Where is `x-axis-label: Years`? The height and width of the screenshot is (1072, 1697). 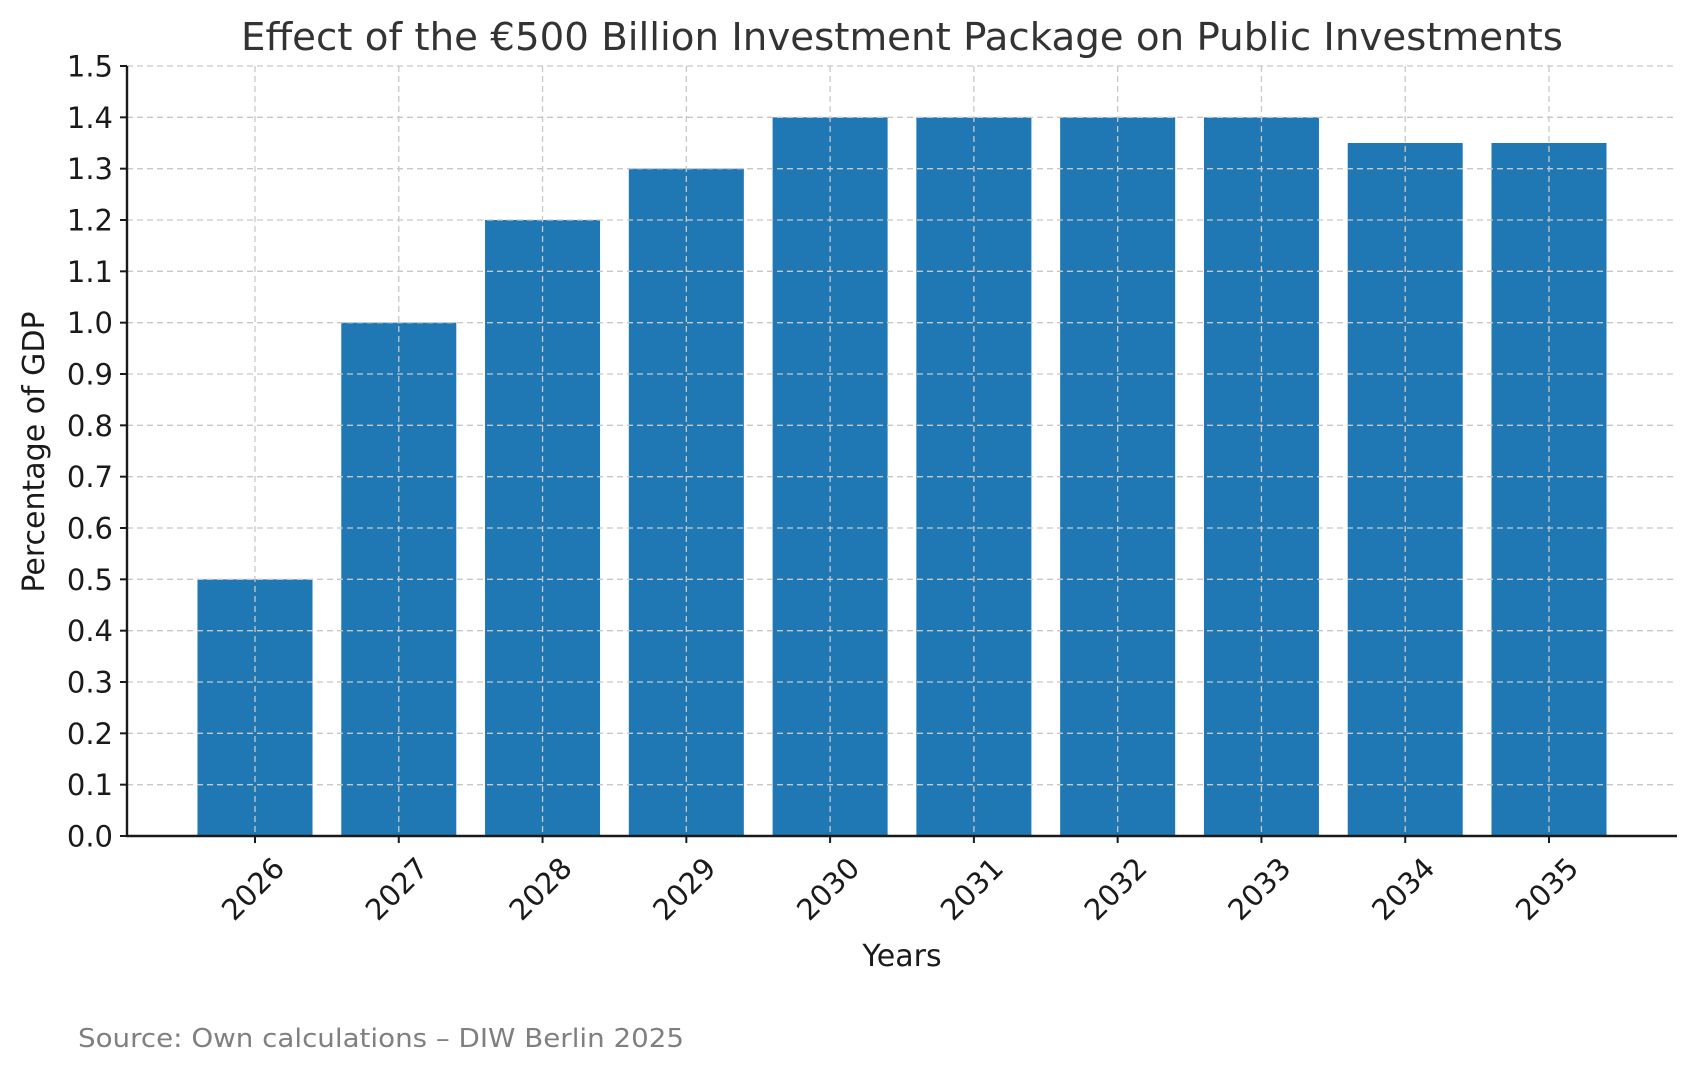
x-axis-label: Years is located at coordinates (901, 956).